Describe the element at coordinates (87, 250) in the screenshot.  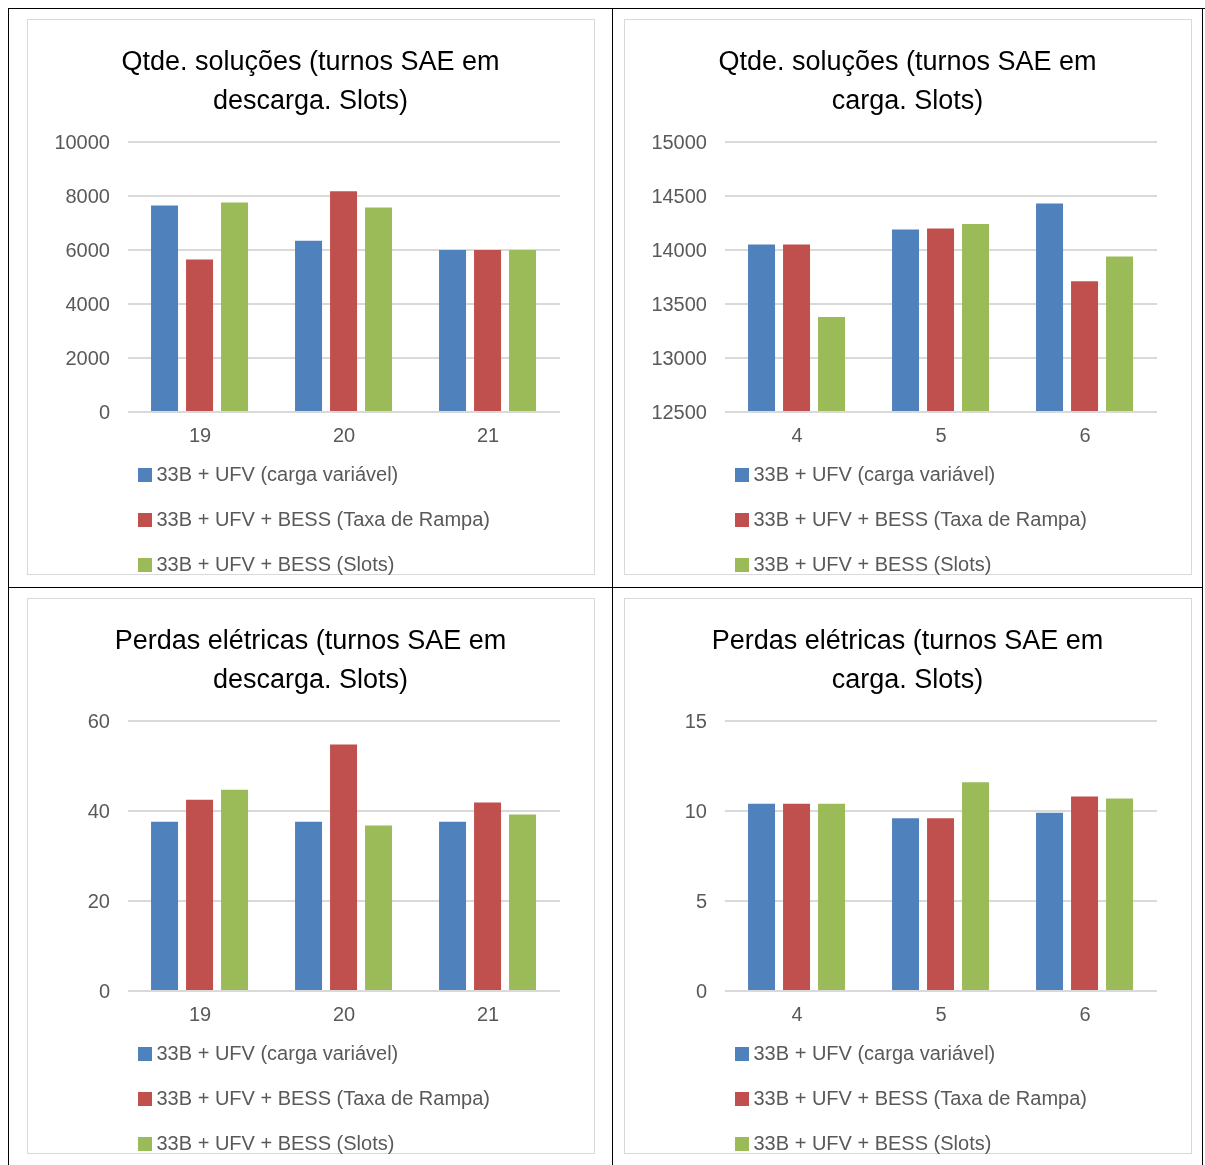
I see `y-tick-label: 6000` at that location.